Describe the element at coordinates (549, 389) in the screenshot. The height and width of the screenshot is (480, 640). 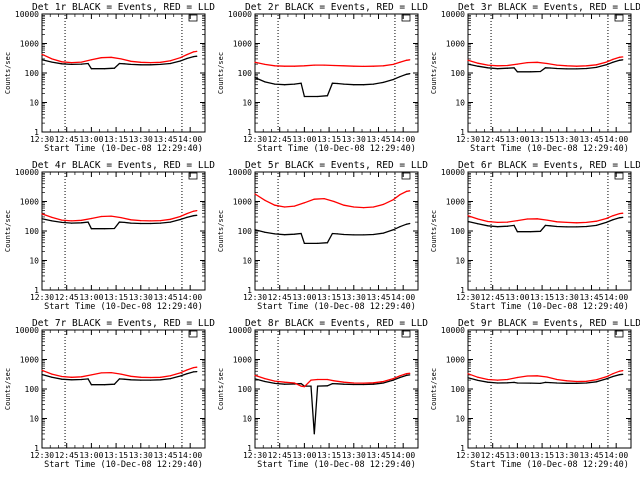
I see `plot-frame` at that location.